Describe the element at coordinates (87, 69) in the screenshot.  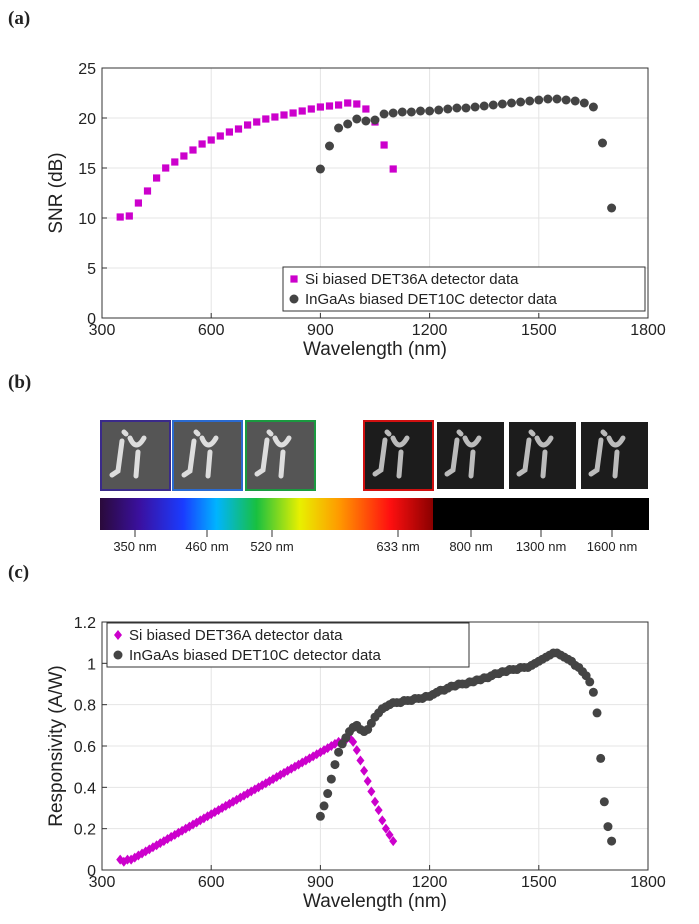
I see `y-tick-label: 25` at that location.